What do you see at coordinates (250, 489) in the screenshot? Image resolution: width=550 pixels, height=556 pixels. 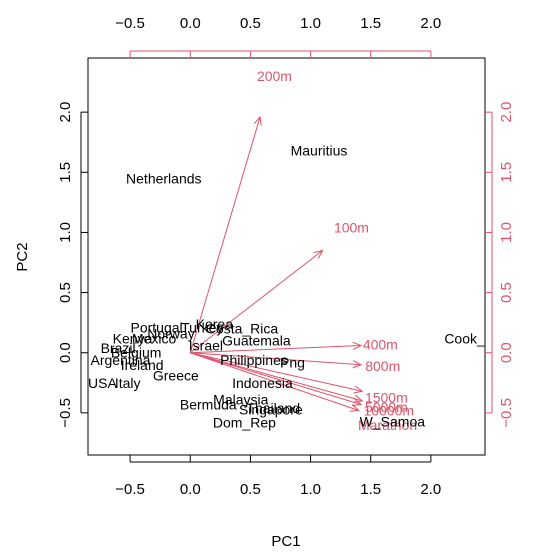 I see `x-tick-label-bottom: 0.5` at bounding box center [250, 489].